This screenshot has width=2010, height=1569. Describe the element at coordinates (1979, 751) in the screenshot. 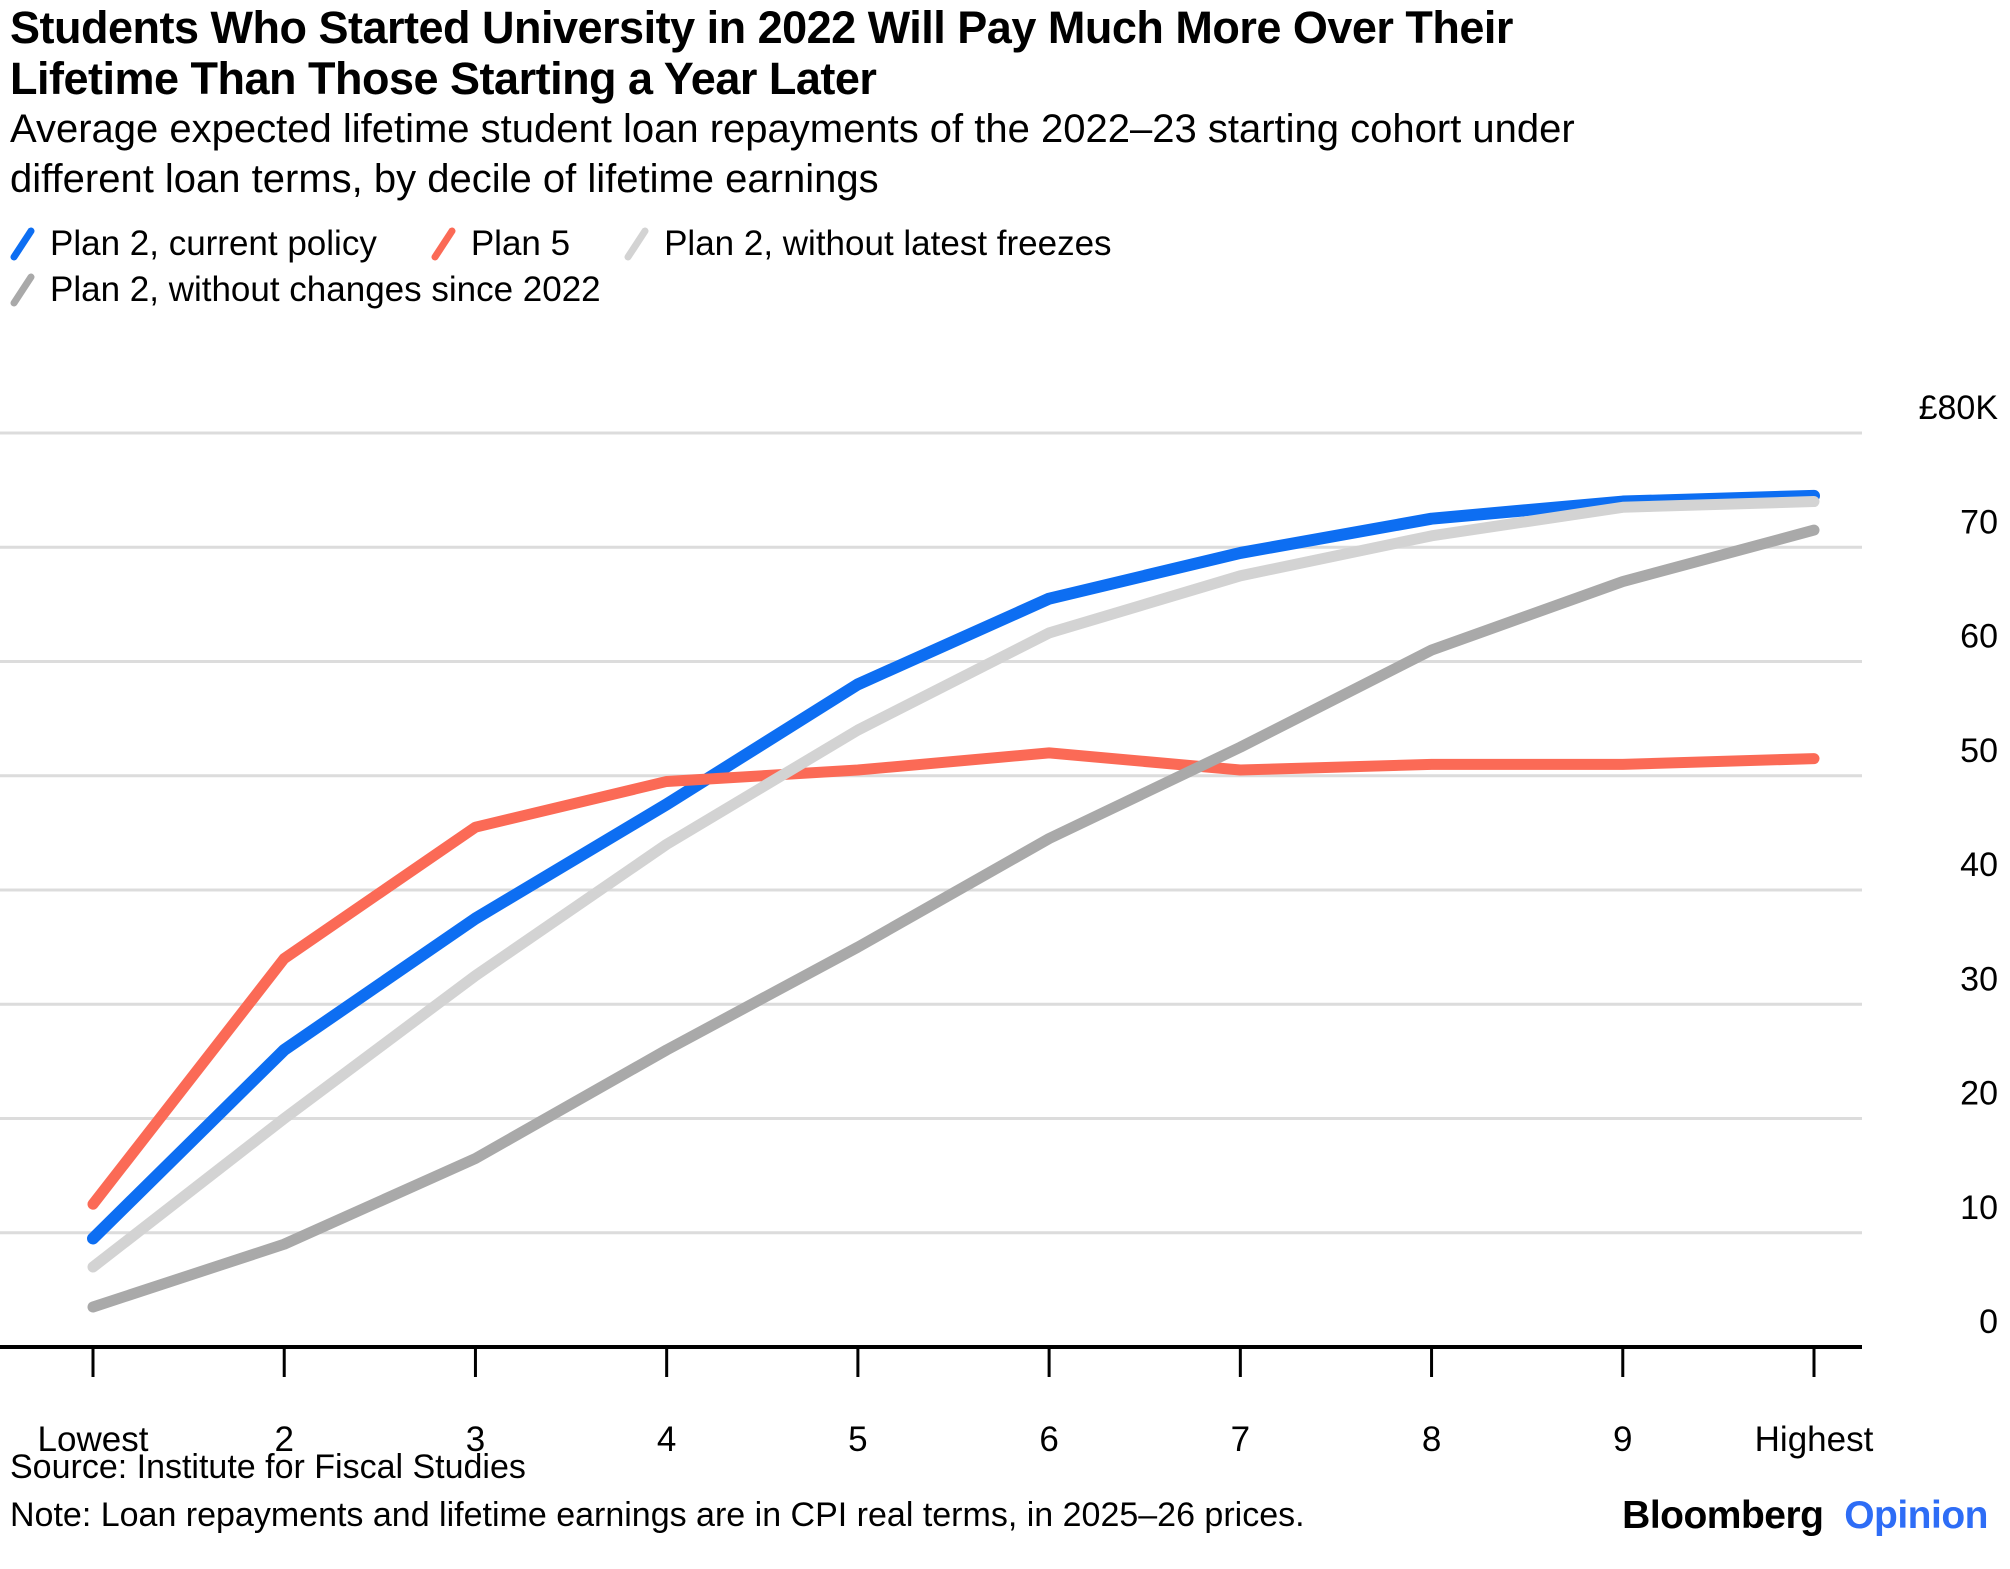

I see `y-axis-label-50: 50` at that location.